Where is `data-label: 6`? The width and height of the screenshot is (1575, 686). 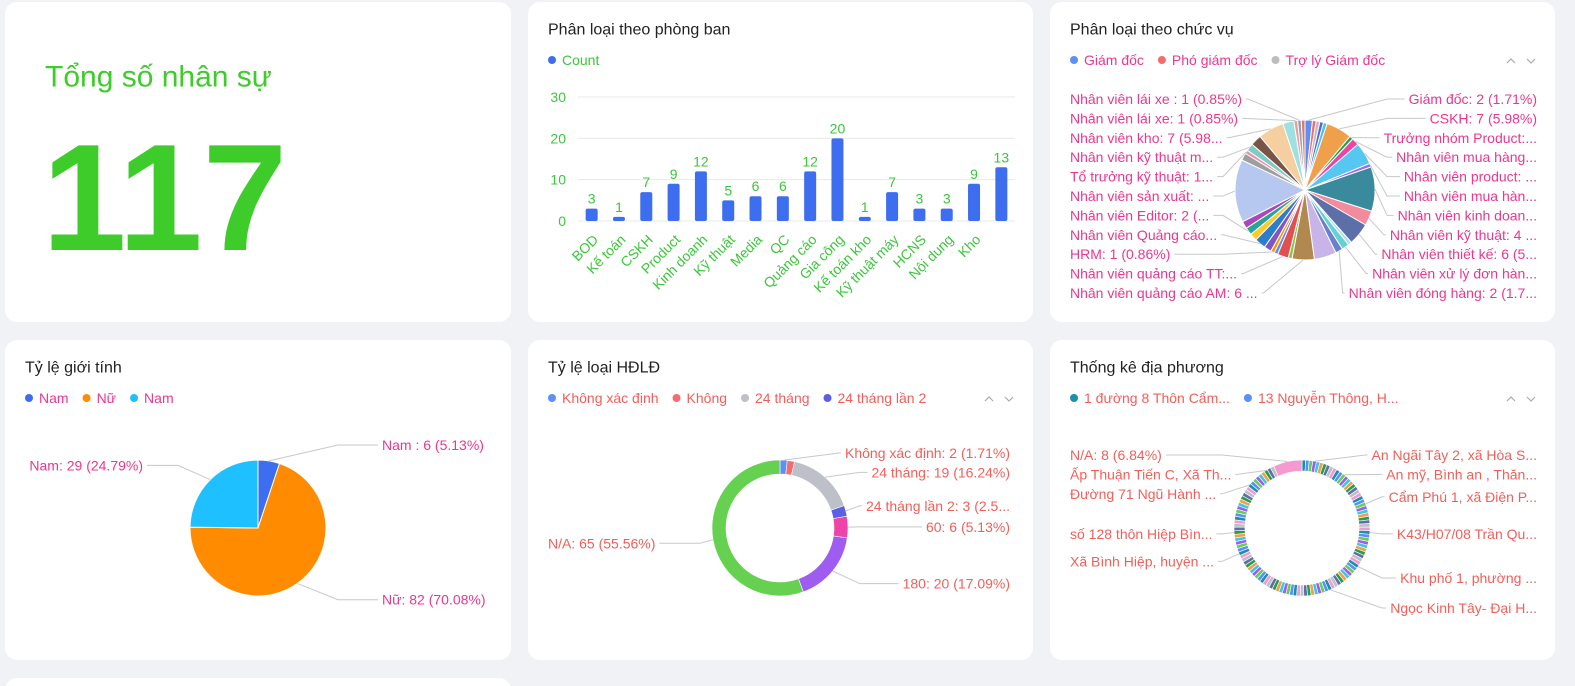 data-label: 6 is located at coordinates (783, 186).